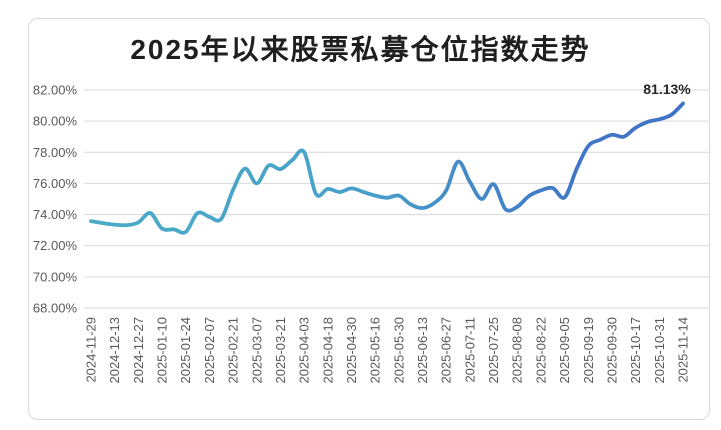  I want to click on x-axis-label: 2025-01-10, so click(162, 350).